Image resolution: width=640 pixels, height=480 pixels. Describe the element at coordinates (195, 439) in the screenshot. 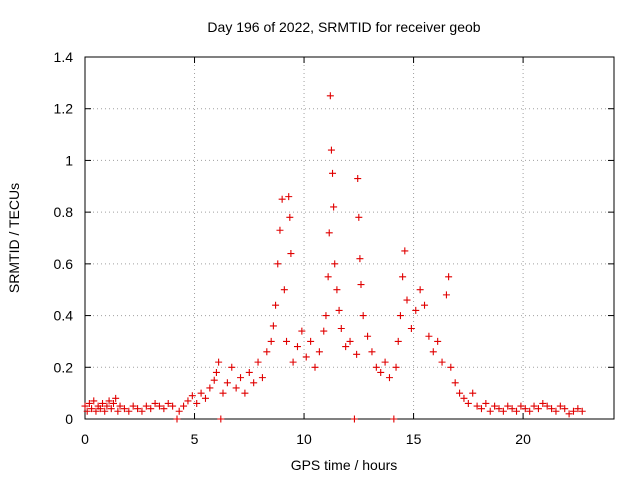

I see `x-tick-label: 5` at that location.